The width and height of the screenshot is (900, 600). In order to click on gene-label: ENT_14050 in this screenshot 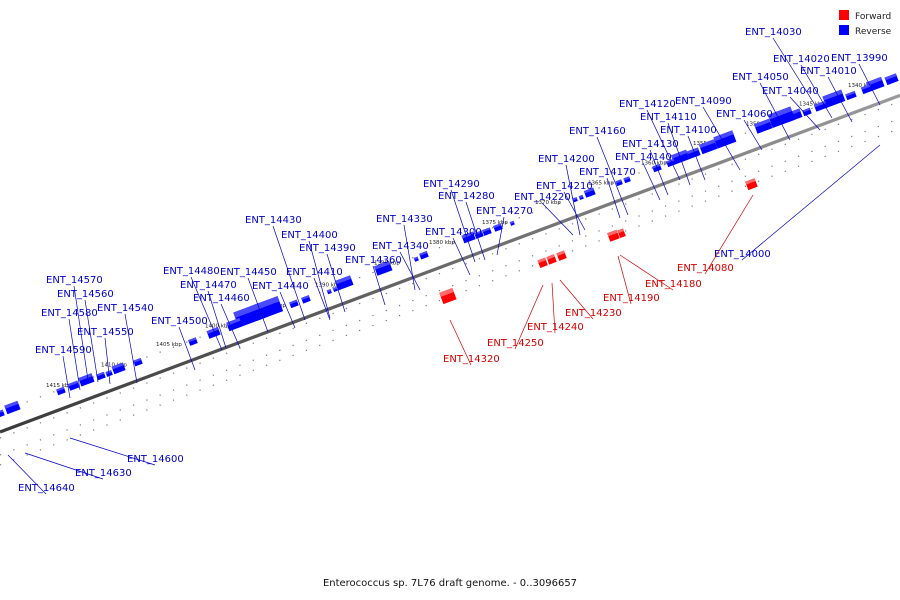, I will do `click(761, 106)`.